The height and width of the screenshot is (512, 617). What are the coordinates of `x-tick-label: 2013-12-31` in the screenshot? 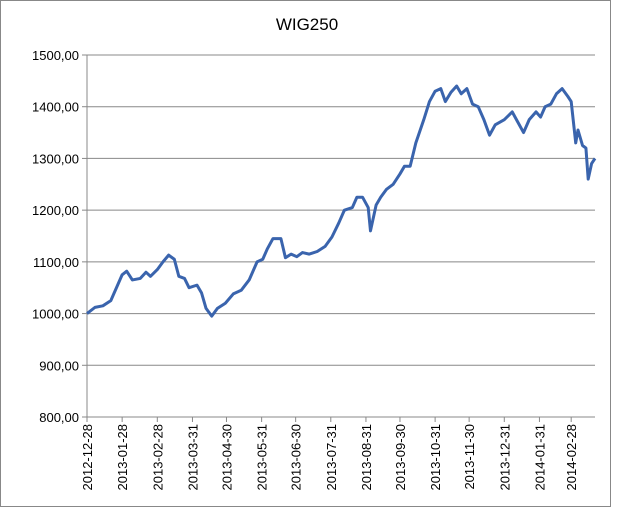 It's located at (504, 457).